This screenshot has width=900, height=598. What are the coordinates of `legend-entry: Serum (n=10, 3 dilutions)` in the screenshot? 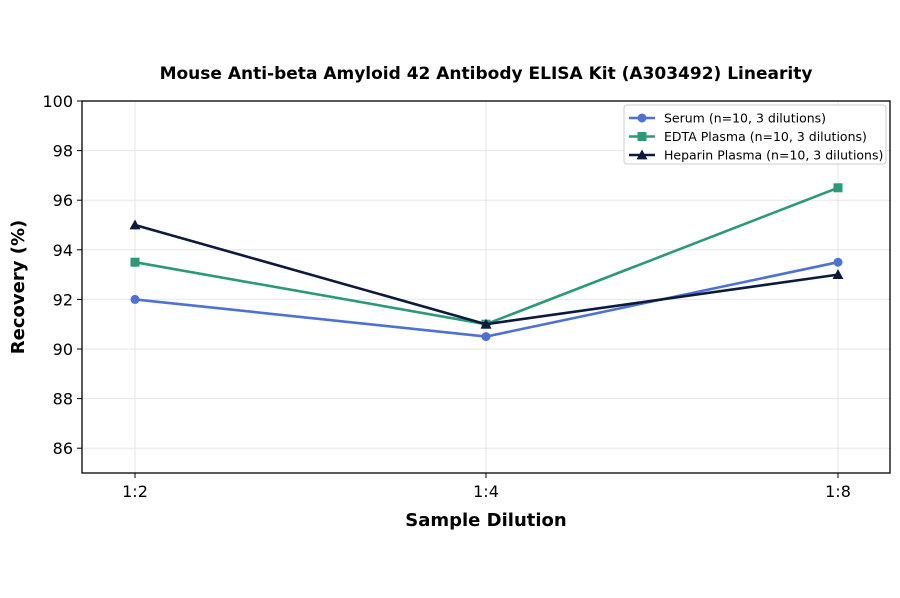 It's located at (727, 118).